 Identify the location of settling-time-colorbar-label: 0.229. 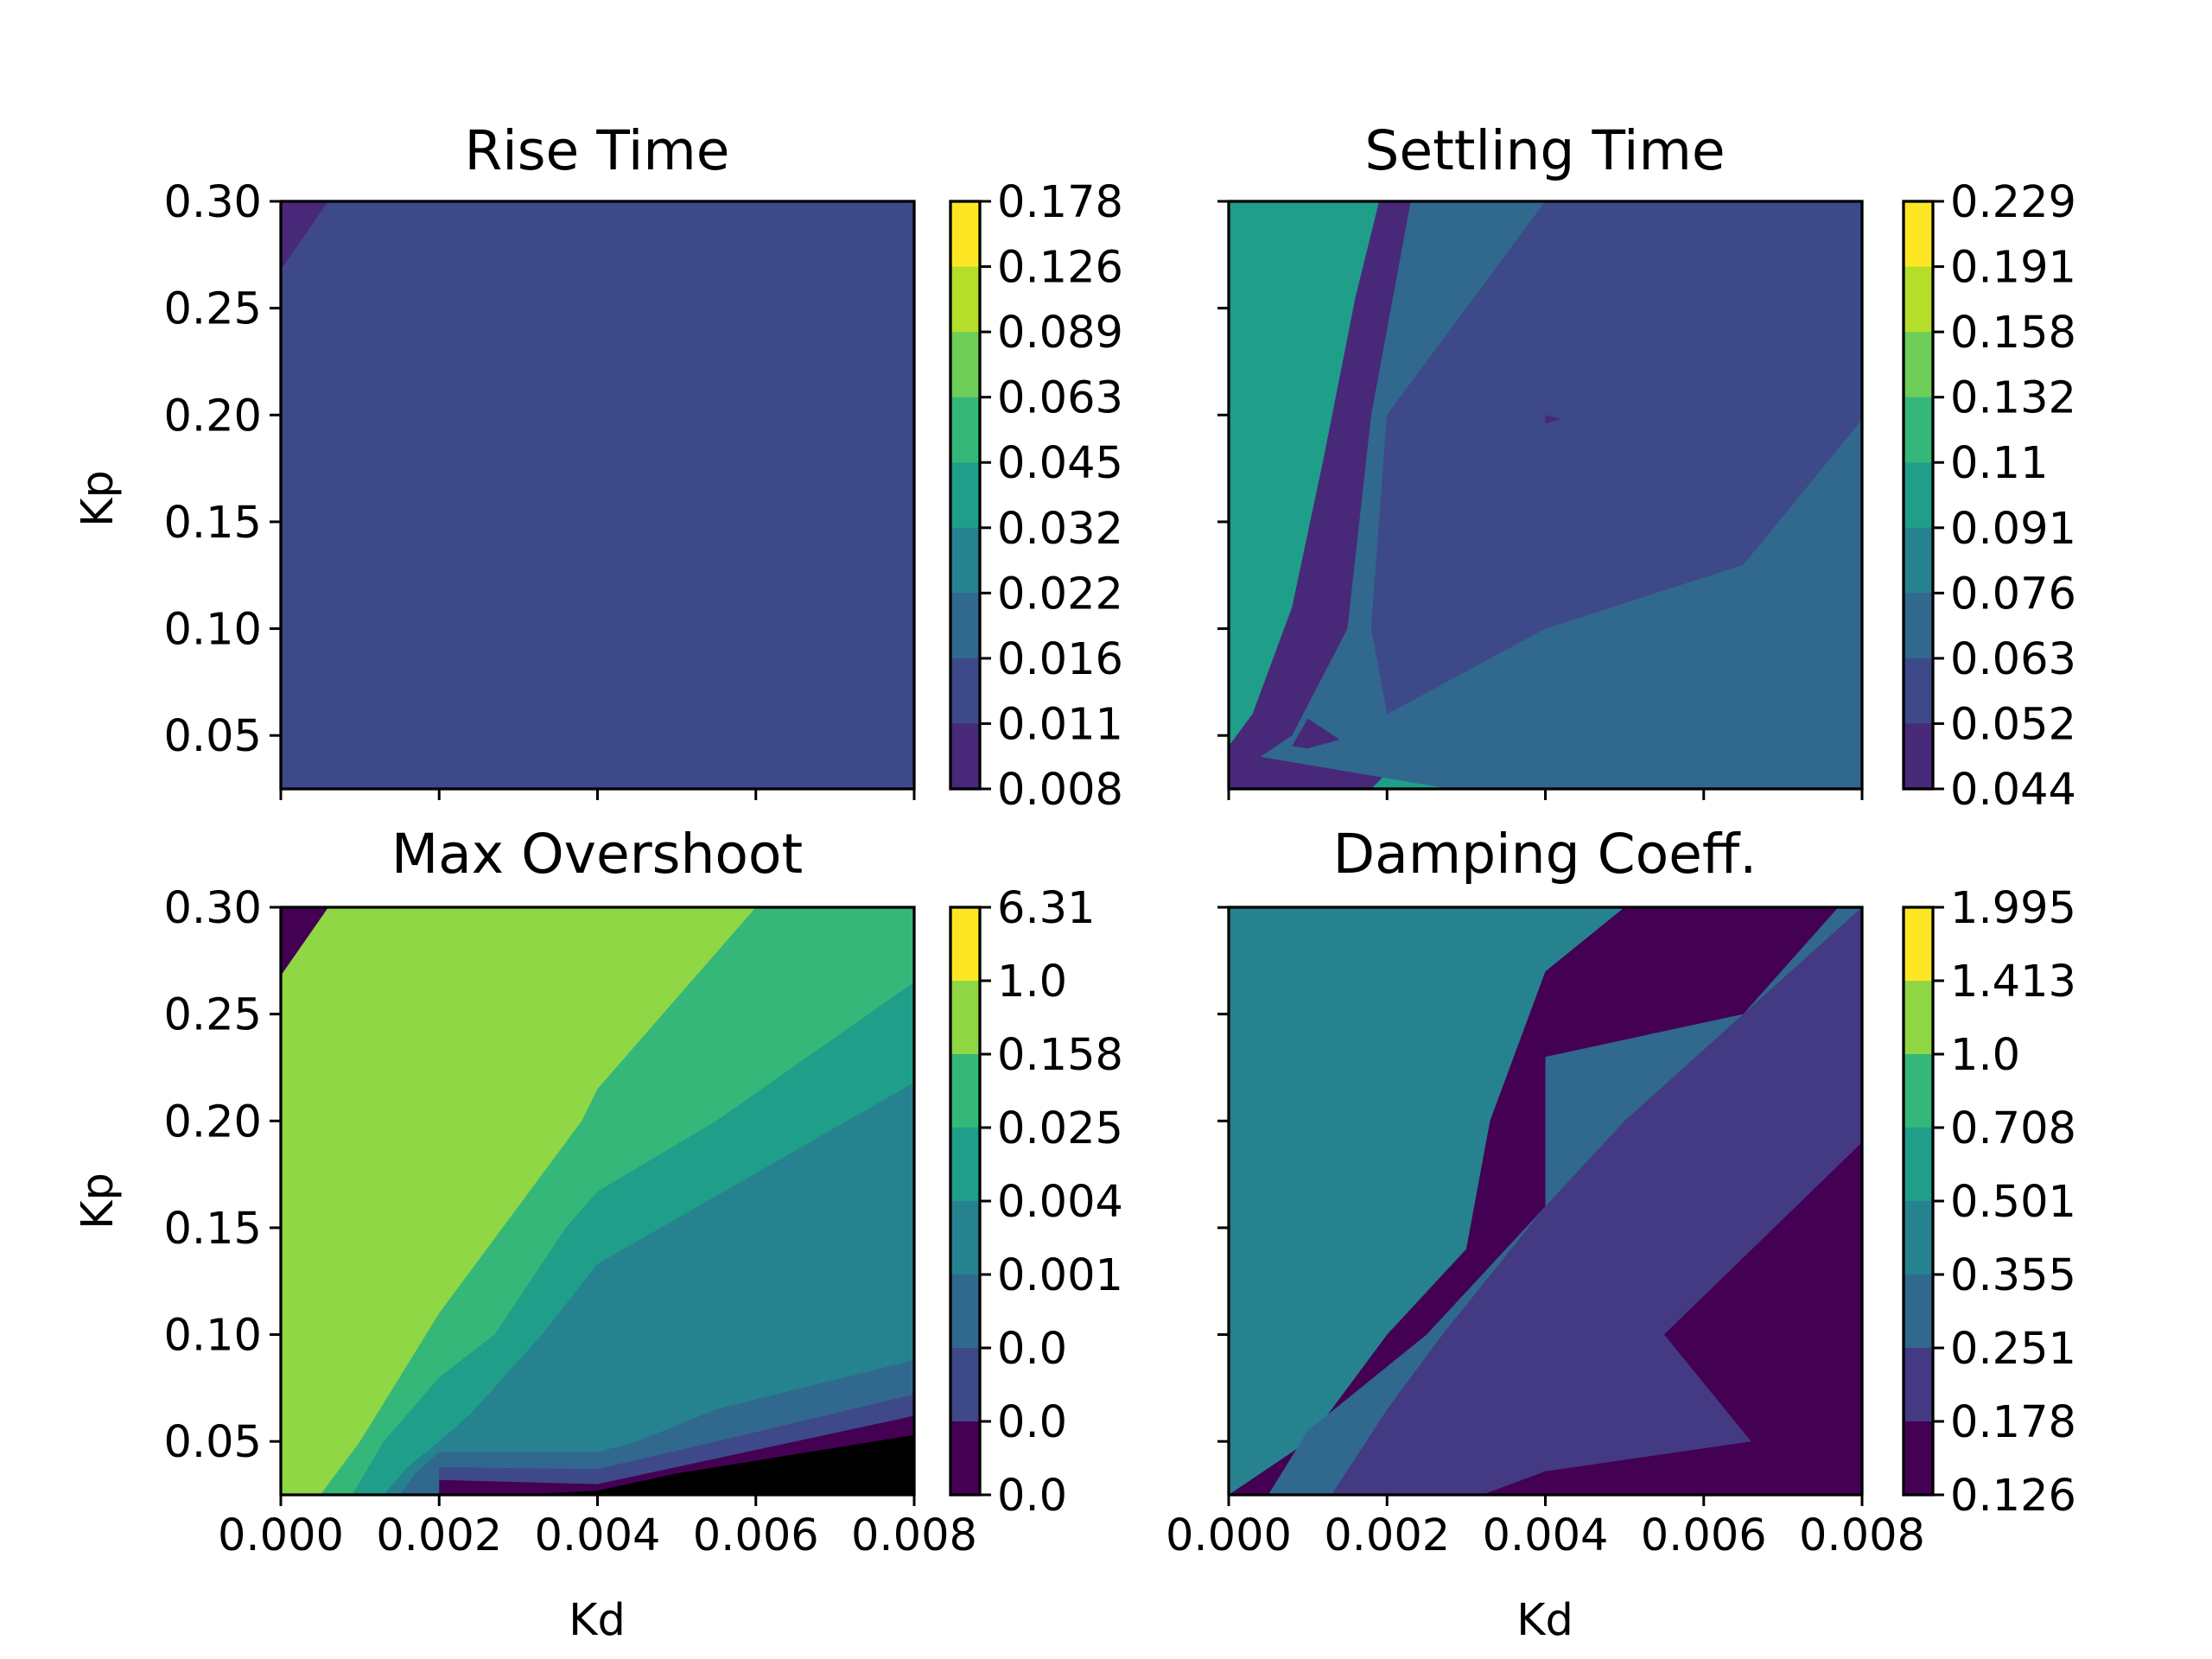
(2013, 202).